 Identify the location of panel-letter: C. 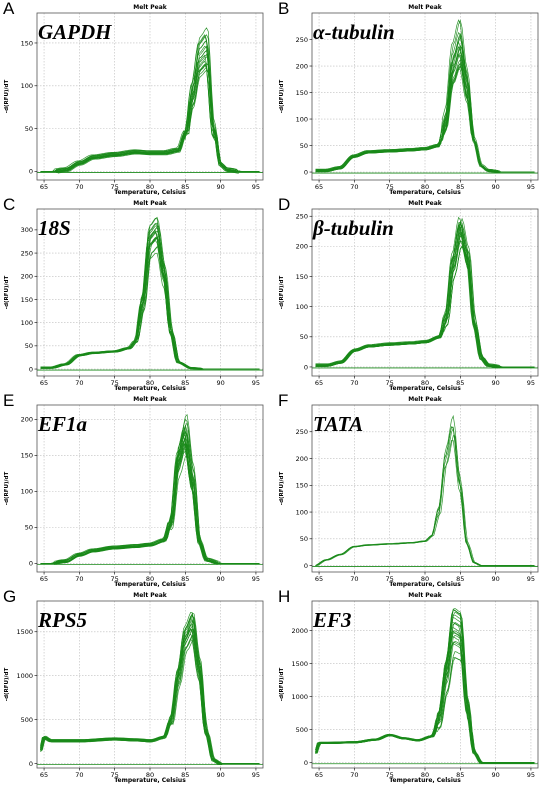
(9, 204).